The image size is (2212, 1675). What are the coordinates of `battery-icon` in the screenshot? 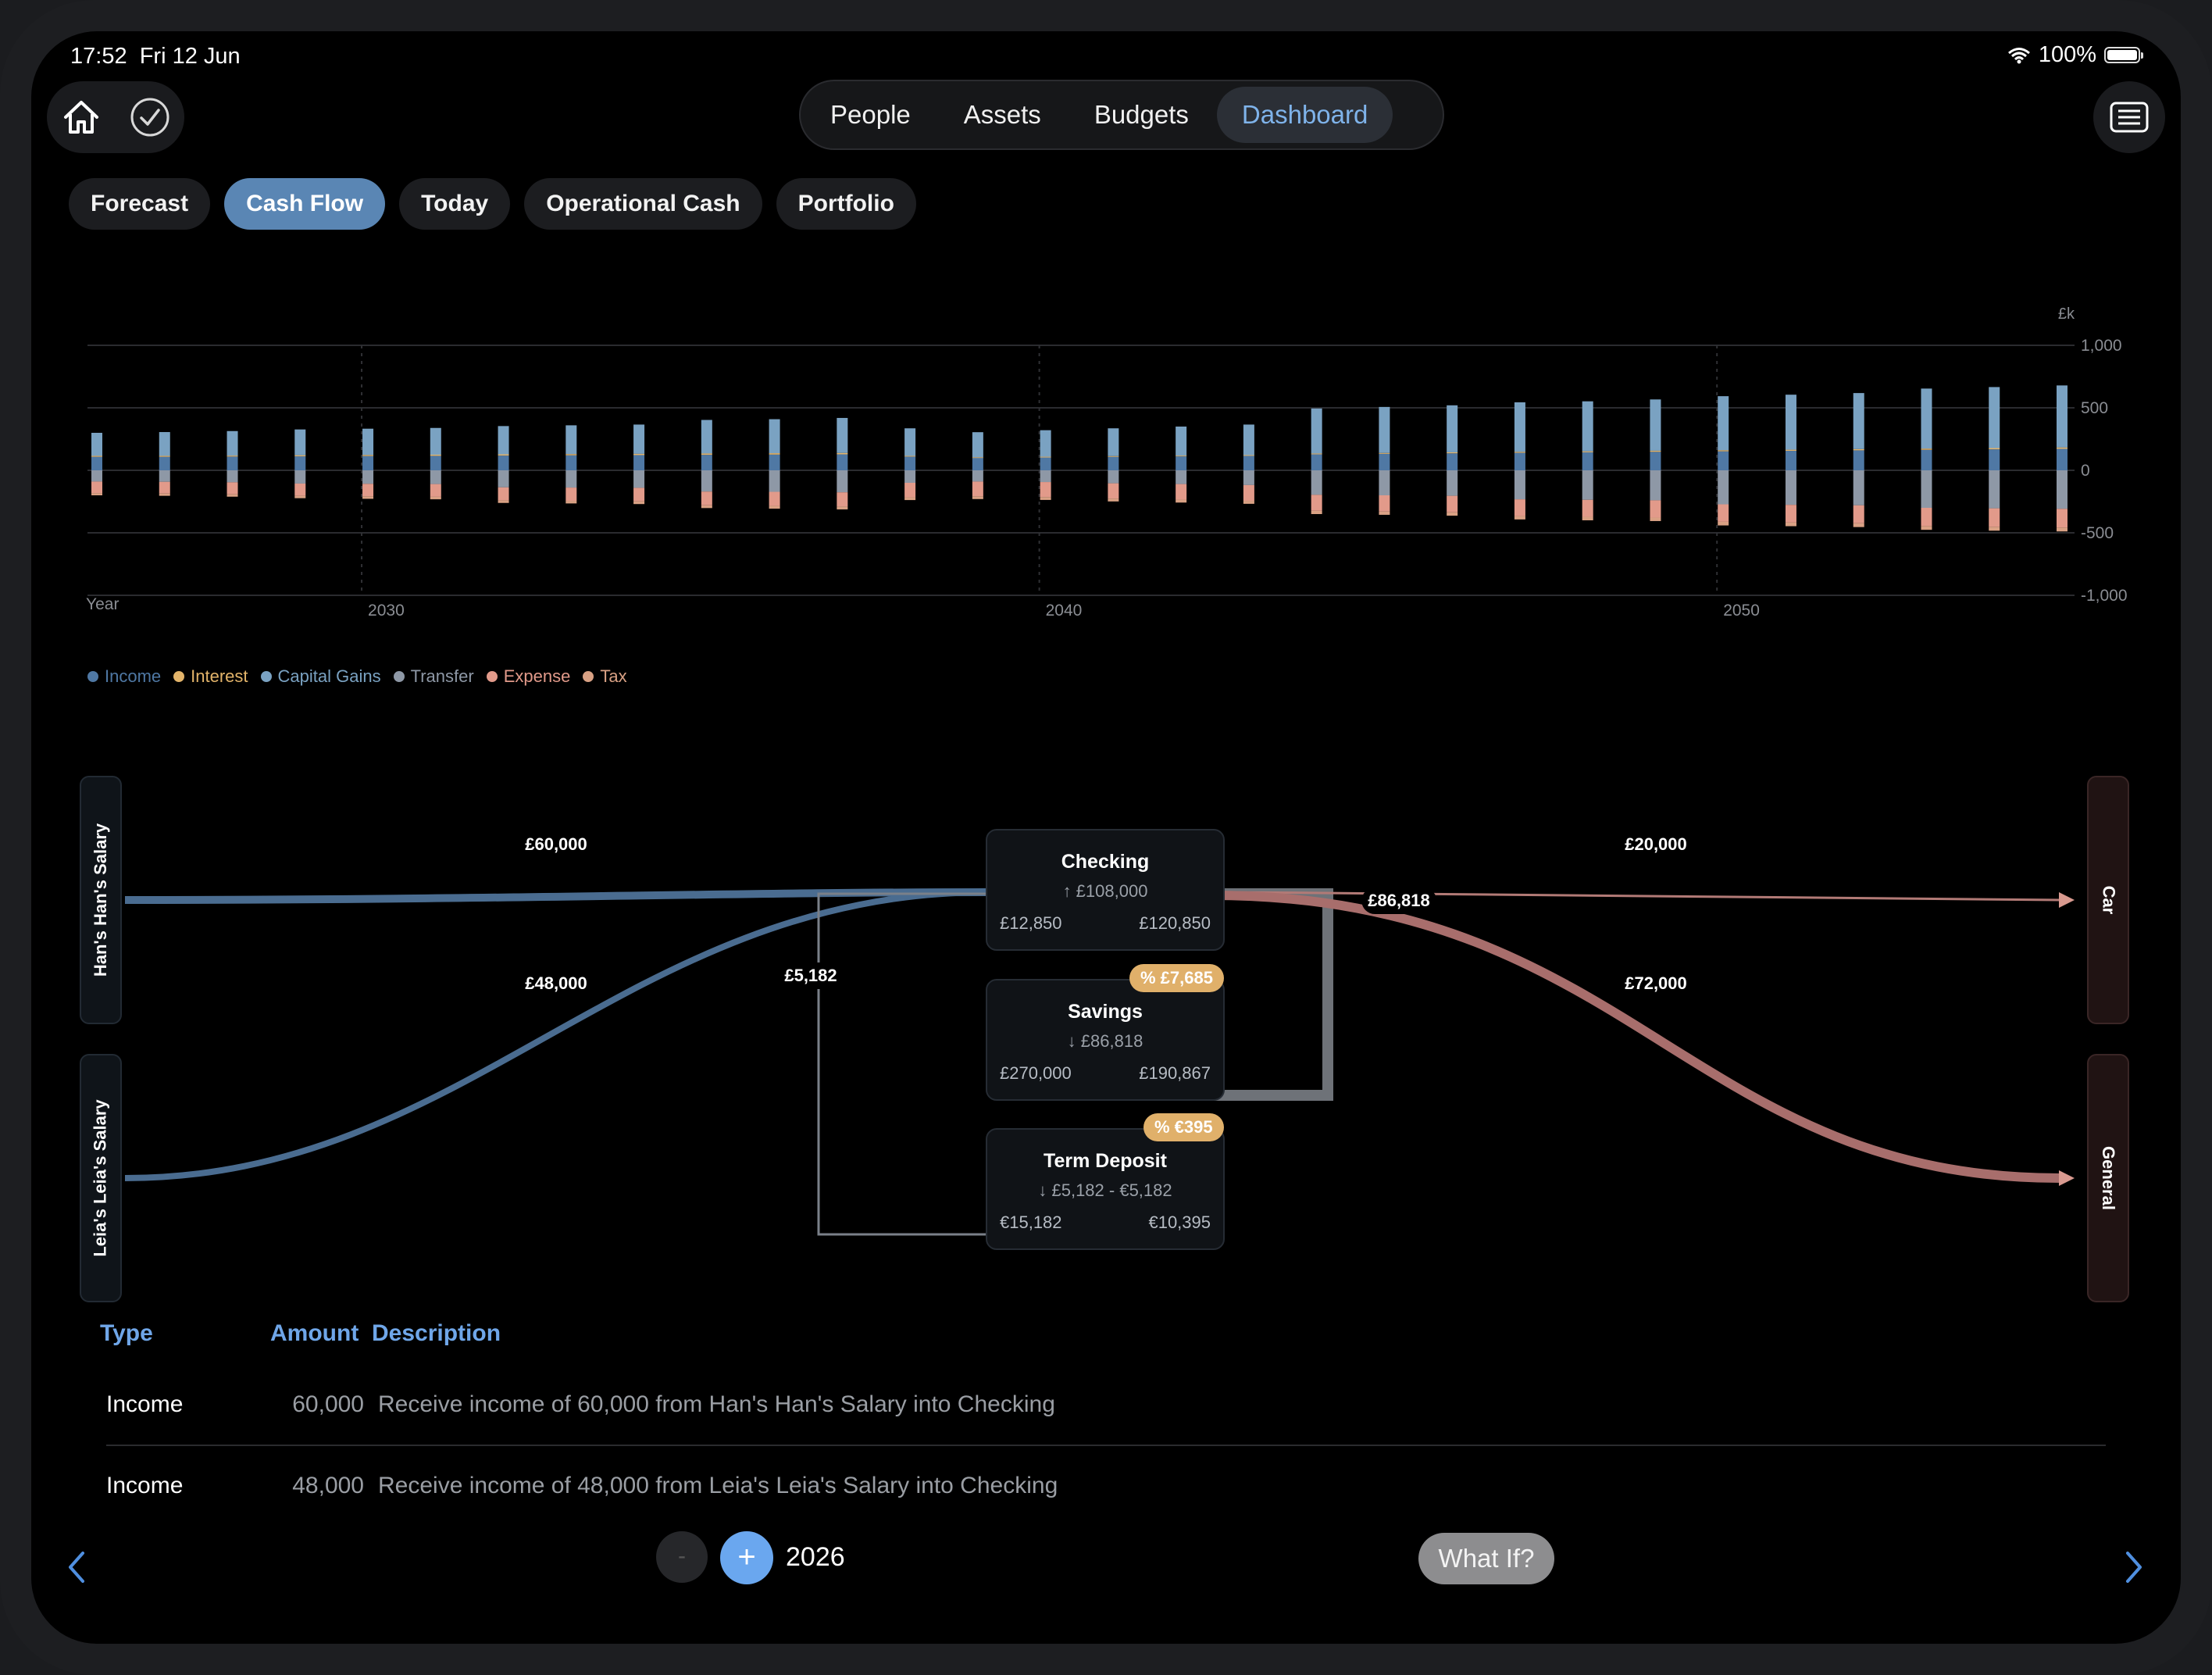 It's located at (2123, 55).